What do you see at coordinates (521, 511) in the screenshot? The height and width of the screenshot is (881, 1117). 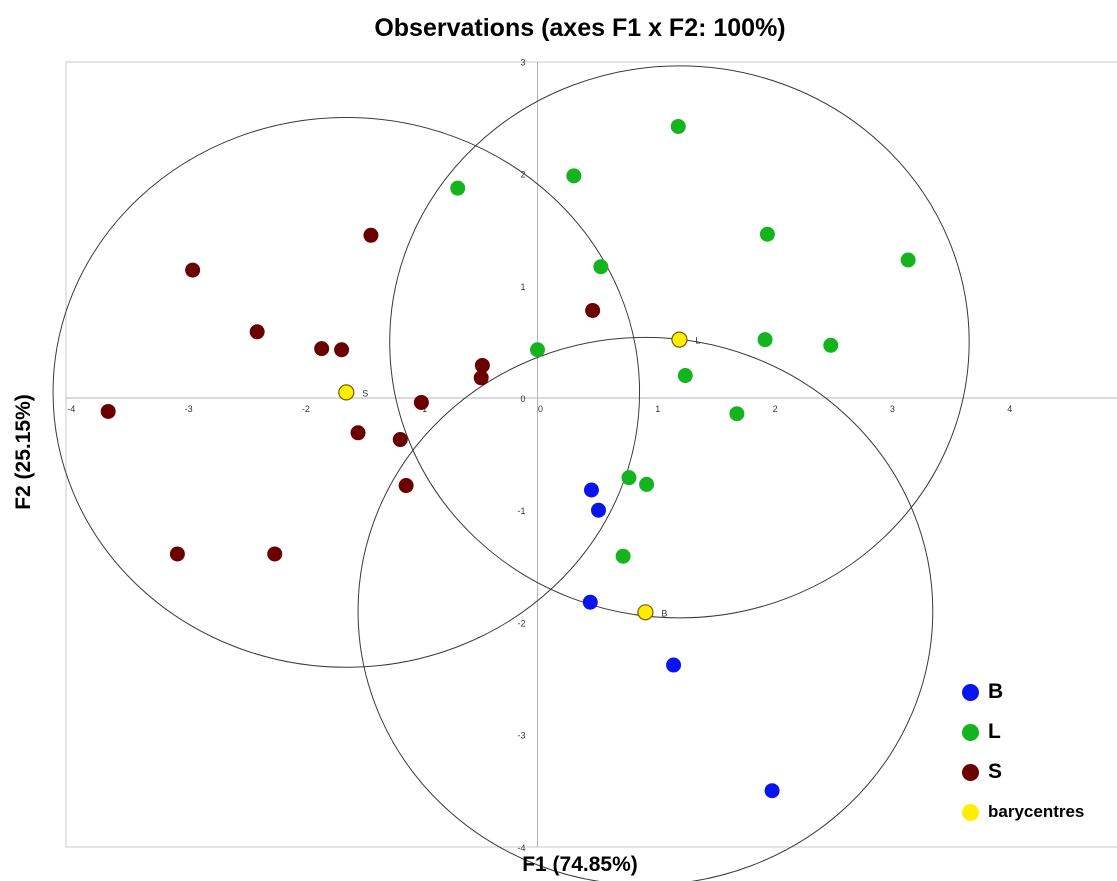 I see `y-tick-label: -1` at bounding box center [521, 511].